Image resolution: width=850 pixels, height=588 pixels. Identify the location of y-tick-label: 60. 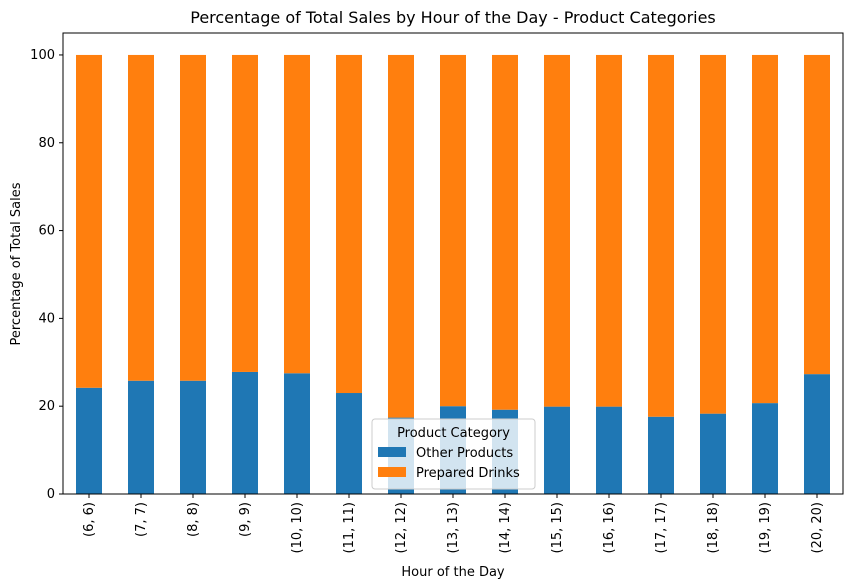
(46, 231).